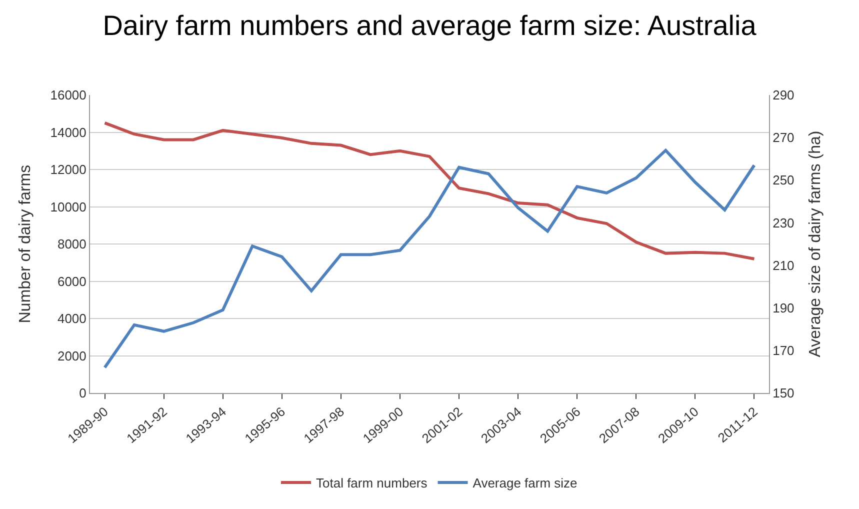 This screenshot has width=859, height=509. What do you see at coordinates (783, 138) in the screenshot?
I see `y2-tick-label: 270` at bounding box center [783, 138].